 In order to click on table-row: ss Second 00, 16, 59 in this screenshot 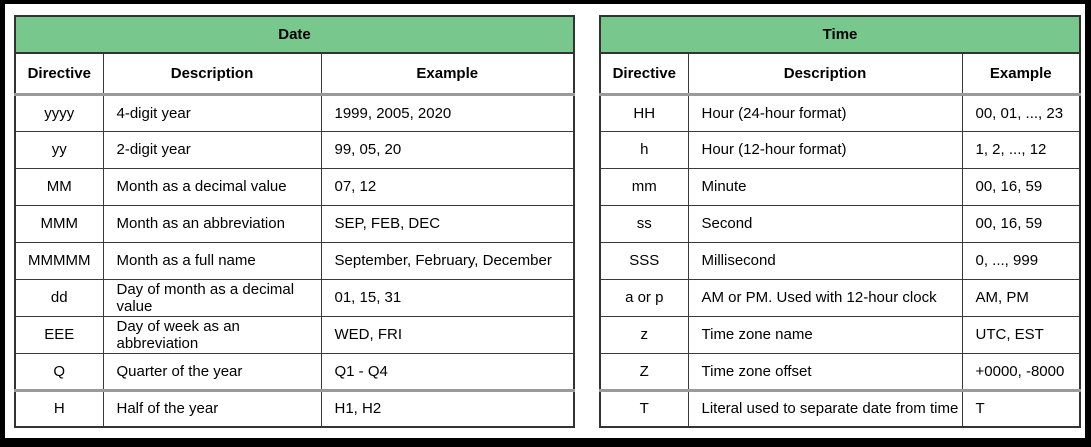, I will do `click(840, 223)`.